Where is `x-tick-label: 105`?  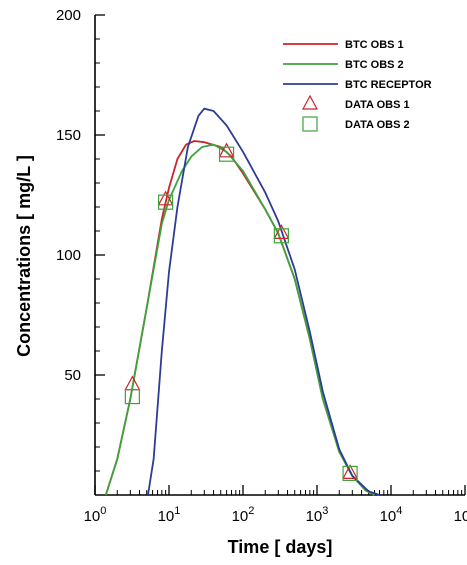 x-tick-label: 105 is located at coordinates (460, 515).